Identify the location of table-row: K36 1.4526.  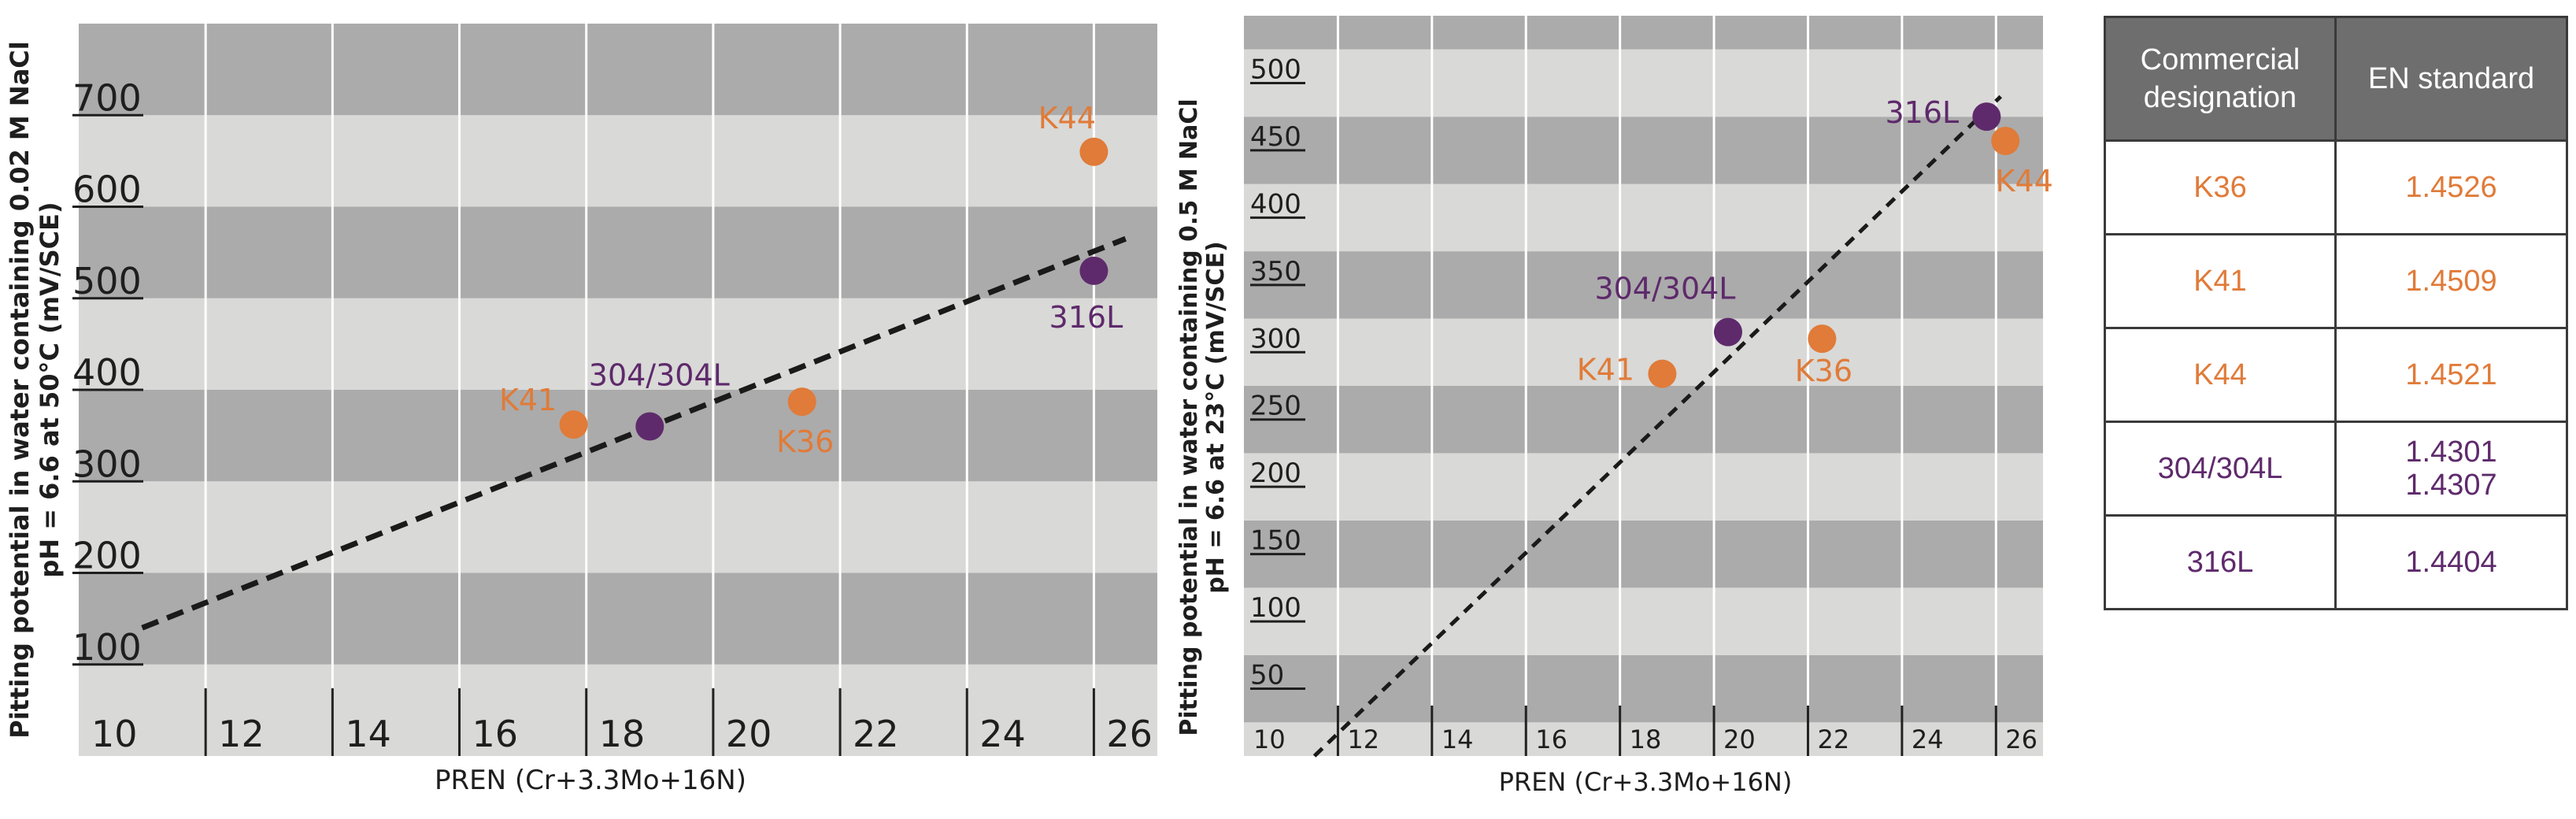
(2336, 187).